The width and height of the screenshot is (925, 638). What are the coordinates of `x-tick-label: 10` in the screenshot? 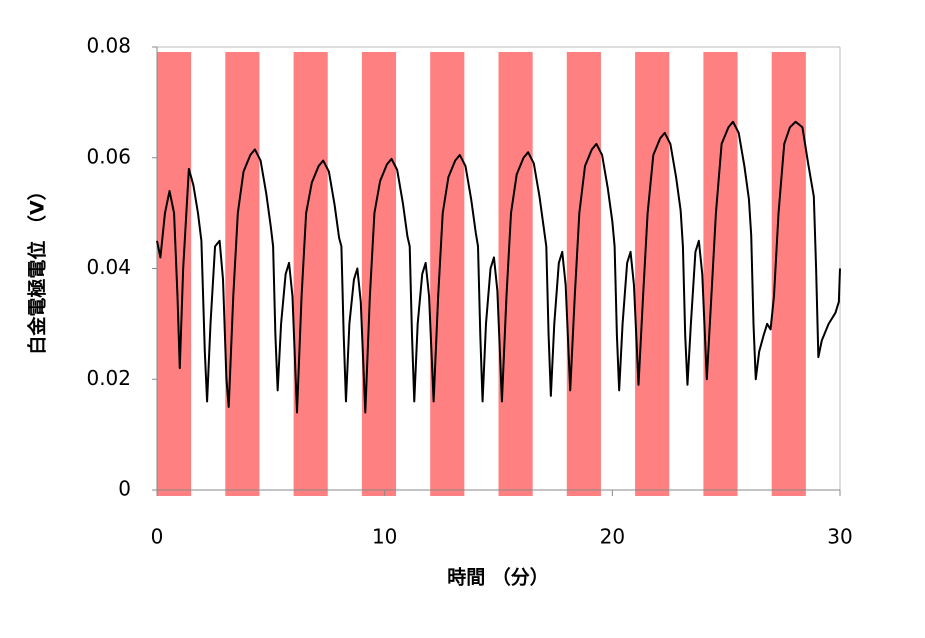 It's located at (384, 537).